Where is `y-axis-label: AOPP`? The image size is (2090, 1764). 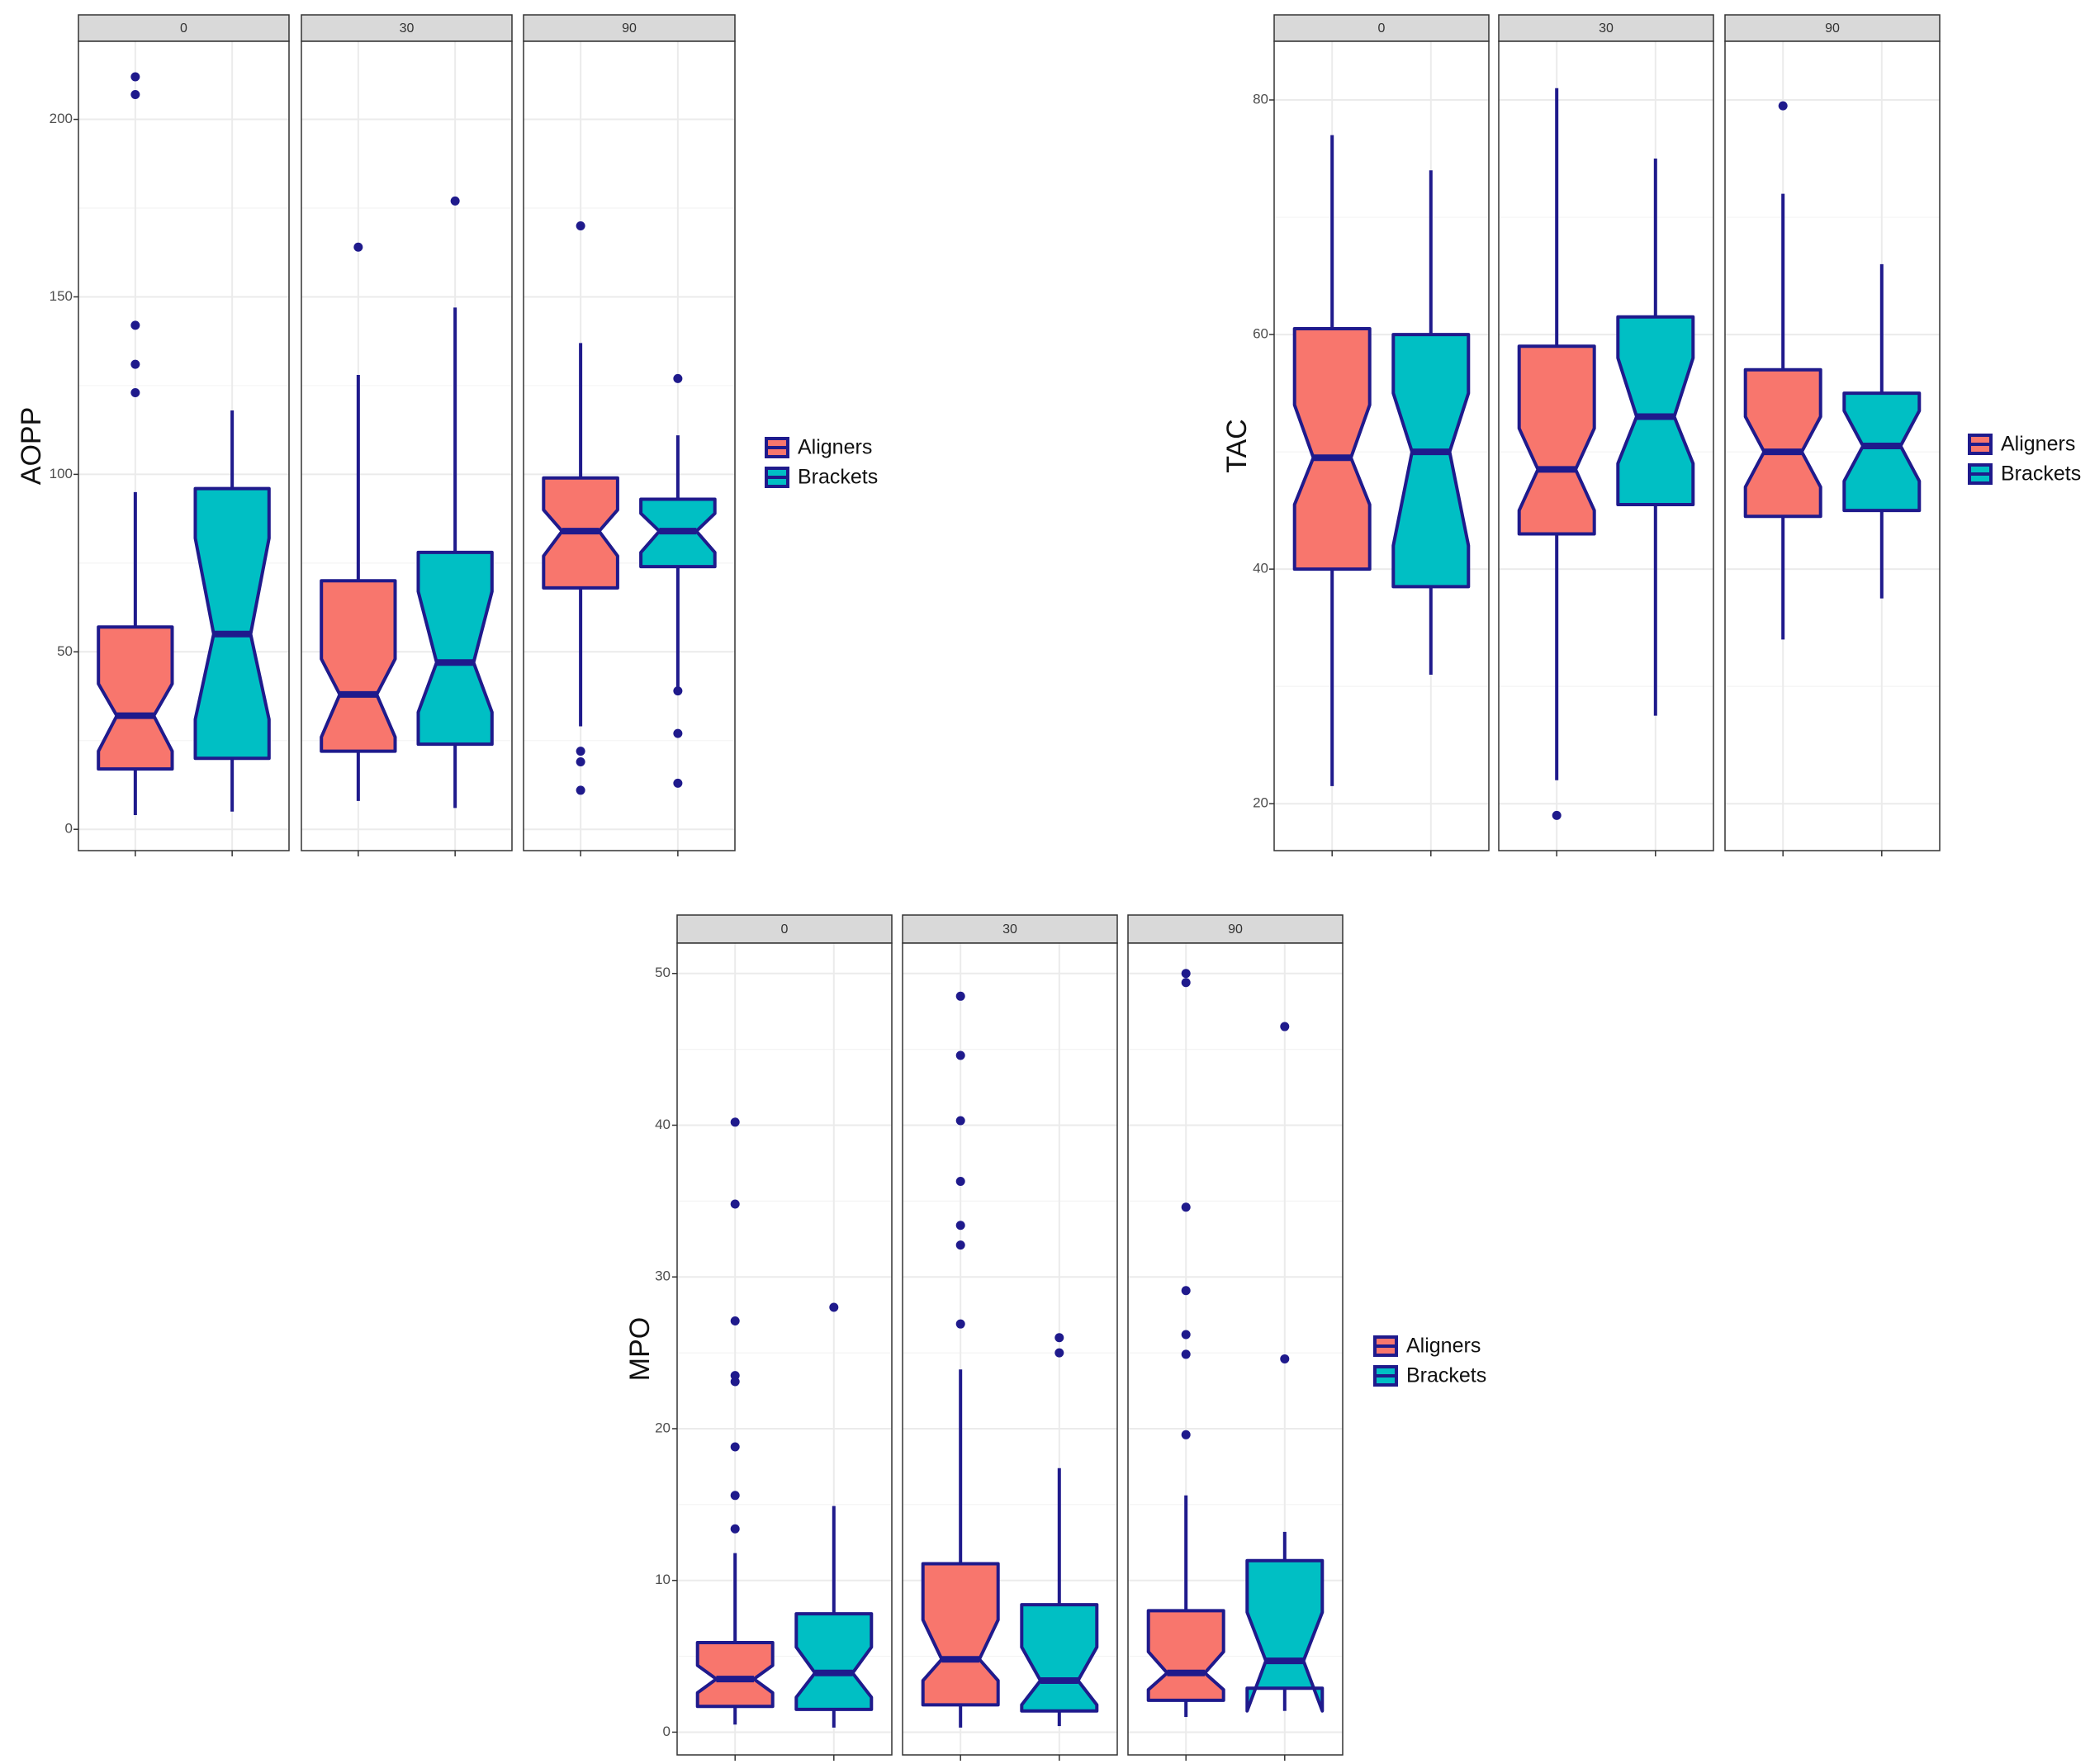
y-axis-label: AOPP is located at coordinates (32, 446).